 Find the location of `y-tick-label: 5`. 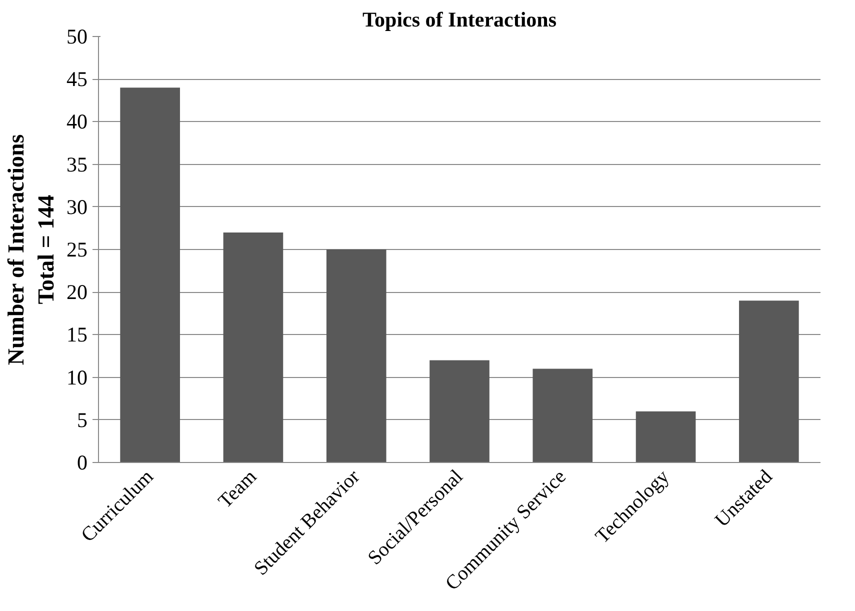

y-tick-label: 5 is located at coordinates (82, 420).